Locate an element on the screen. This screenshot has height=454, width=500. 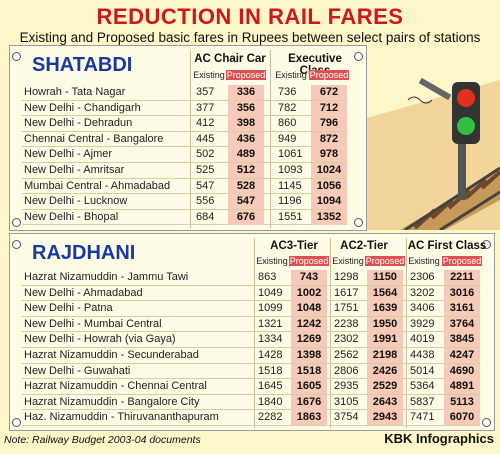
proposed-fare: 1605 is located at coordinates (309, 387).